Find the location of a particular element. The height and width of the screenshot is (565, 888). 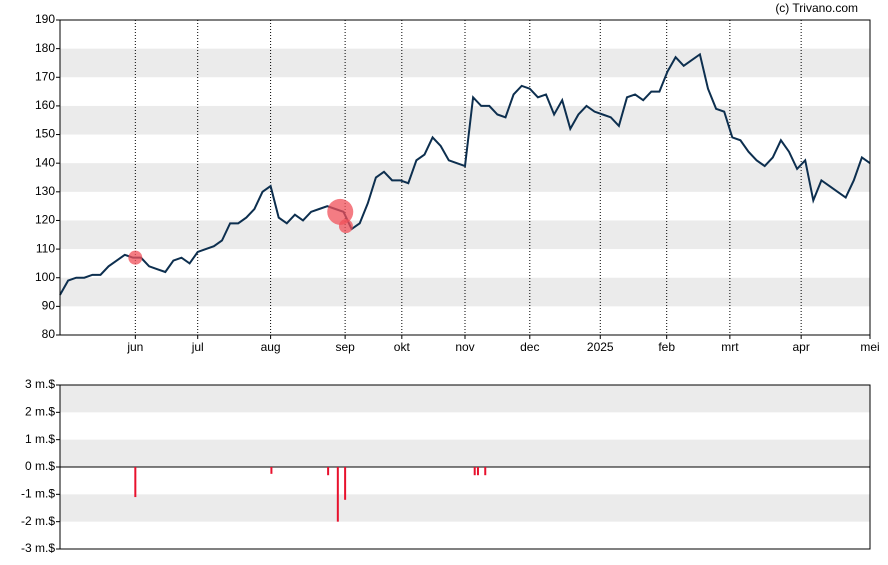

y-tick-label: 0 m.$ is located at coordinates (40, 466).